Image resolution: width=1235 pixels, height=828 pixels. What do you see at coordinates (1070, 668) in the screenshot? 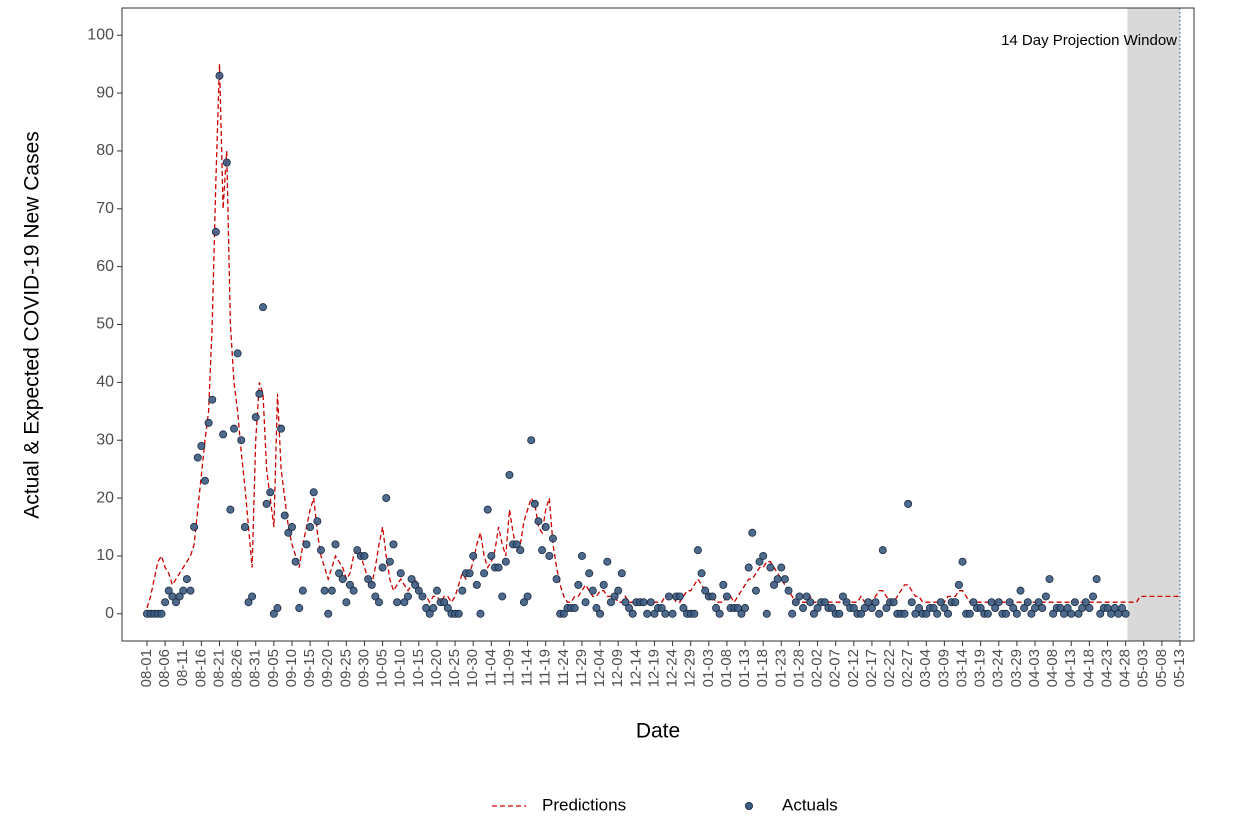
I see `x-tick-label: 04-13` at bounding box center [1070, 668].